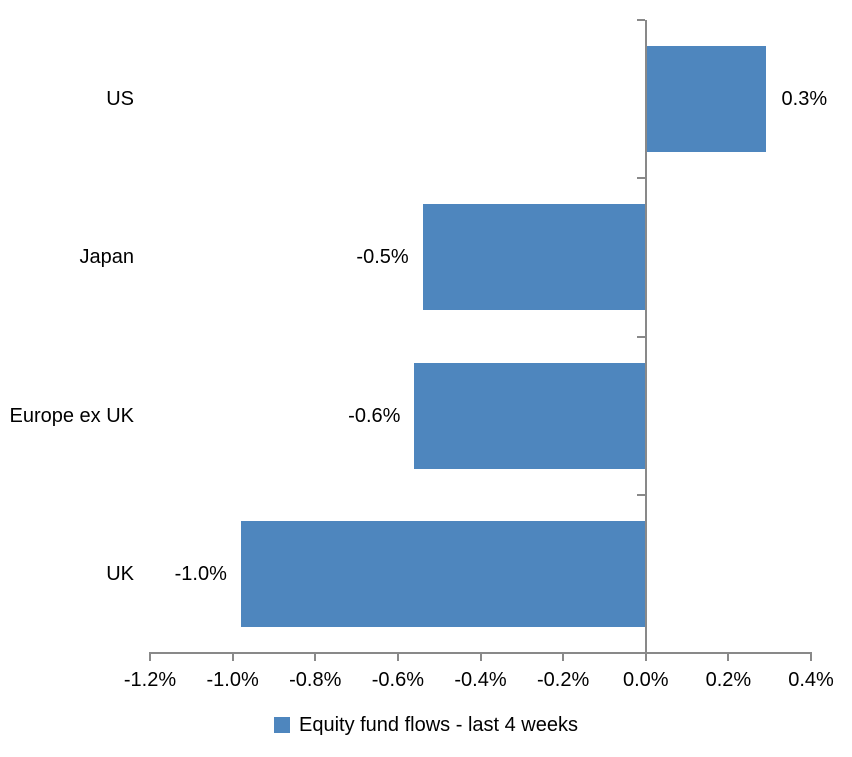  What do you see at coordinates (811, 680) in the screenshot?
I see `x-axis-tick-label: 0.4%` at bounding box center [811, 680].